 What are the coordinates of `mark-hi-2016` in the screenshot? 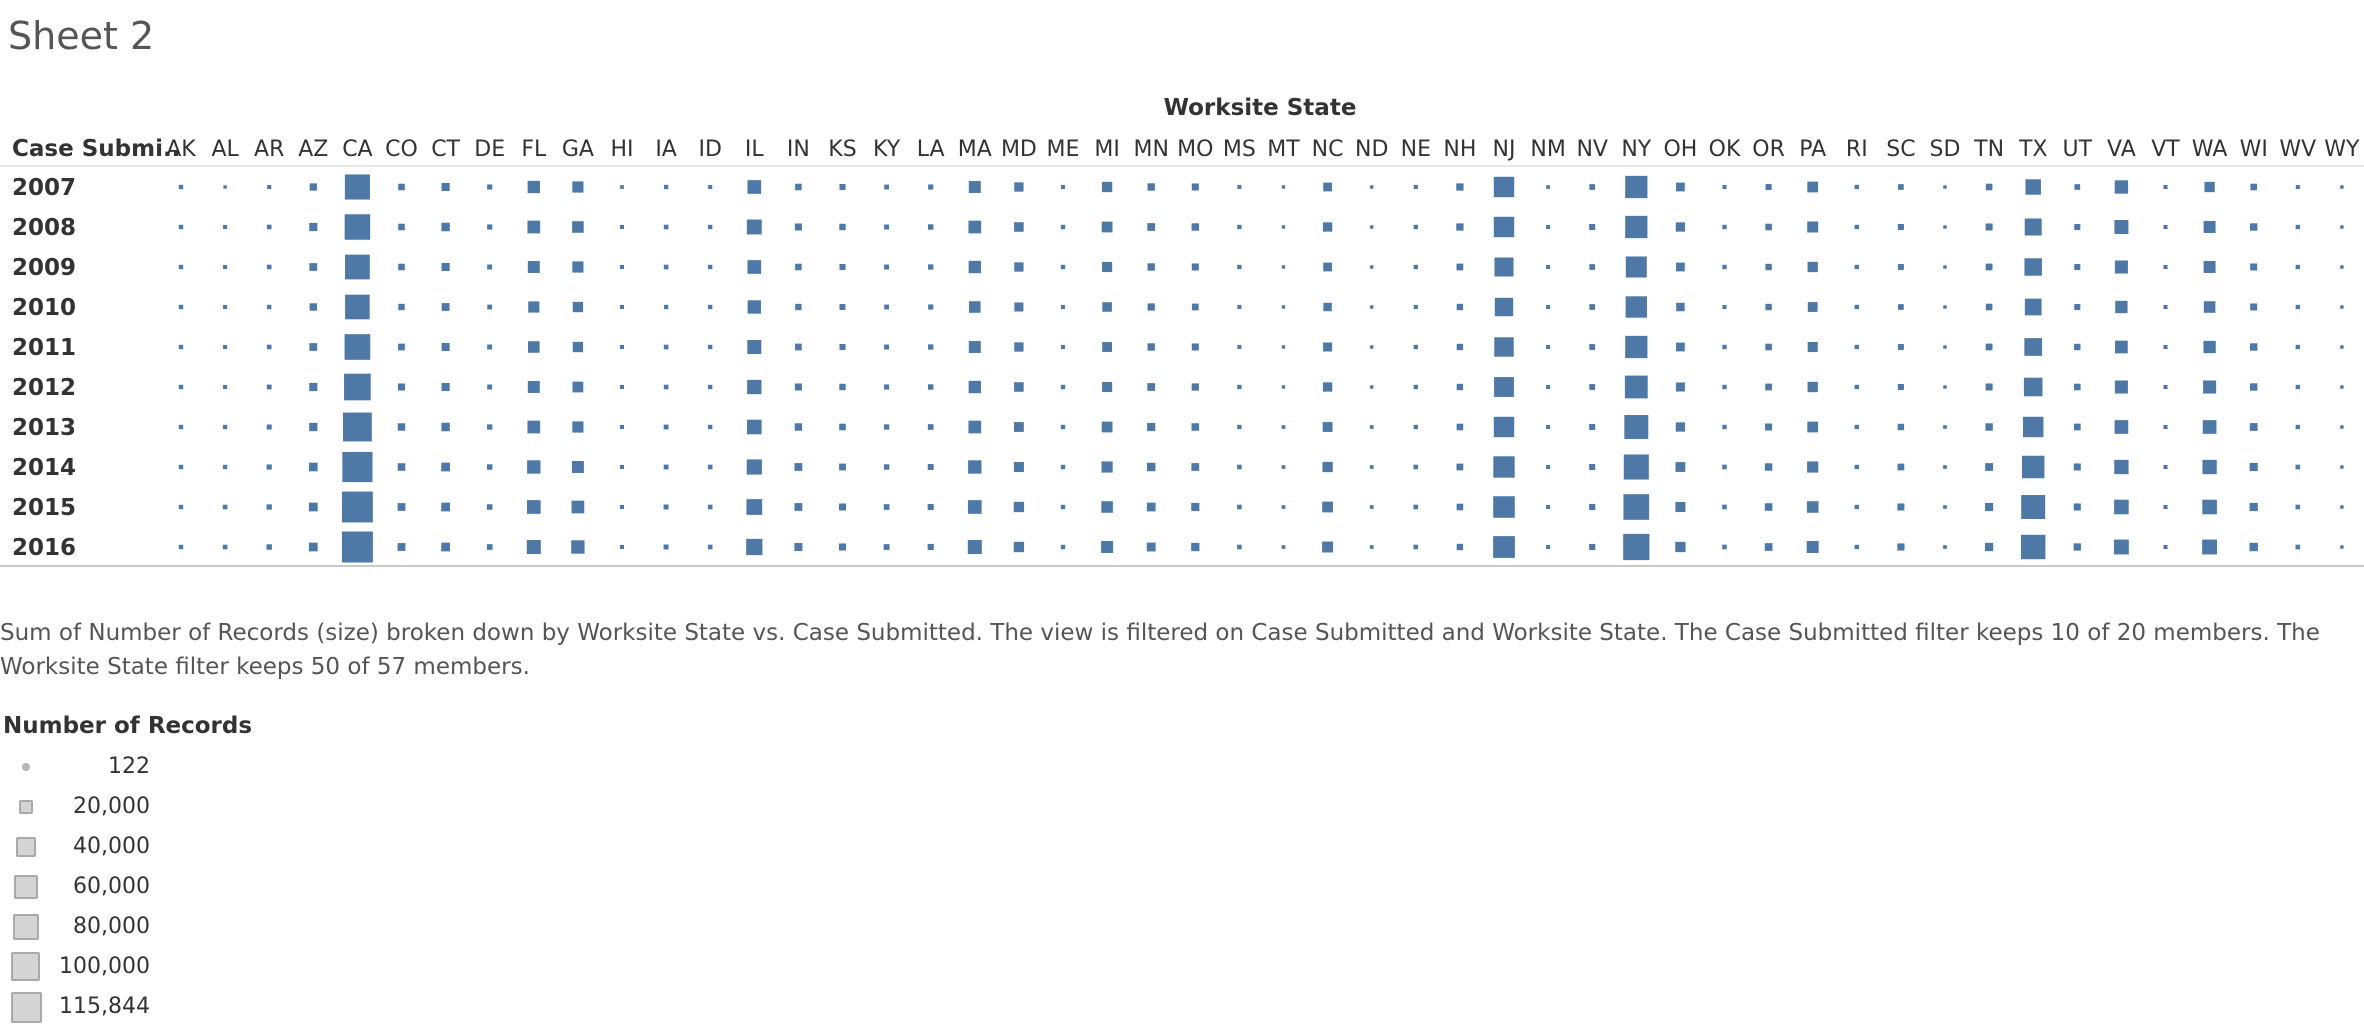 It's located at (622, 547).